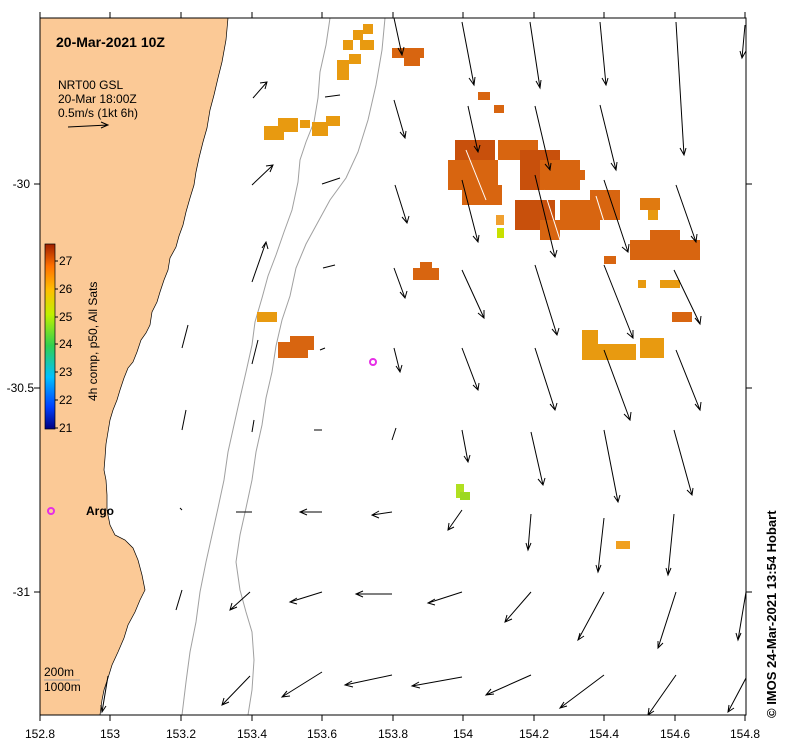 The height and width of the screenshot is (750, 789). I want to click on x-tick-label: 152.8, so click(40, 734).